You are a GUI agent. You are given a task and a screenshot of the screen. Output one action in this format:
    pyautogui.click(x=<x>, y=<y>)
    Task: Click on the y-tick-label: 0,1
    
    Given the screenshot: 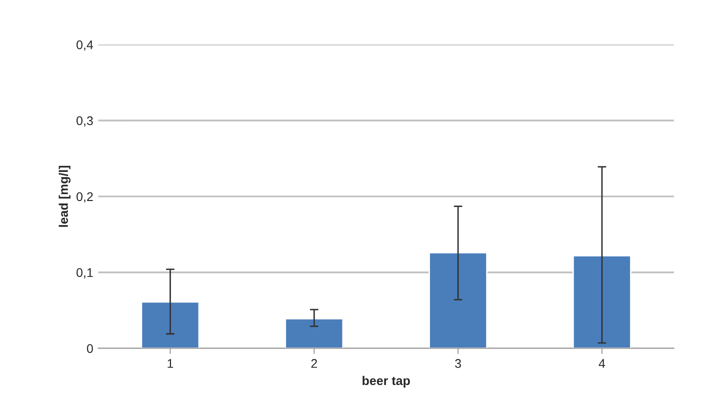 What is the action you would take?
    pyautogui.click(x=84, y=273)
    